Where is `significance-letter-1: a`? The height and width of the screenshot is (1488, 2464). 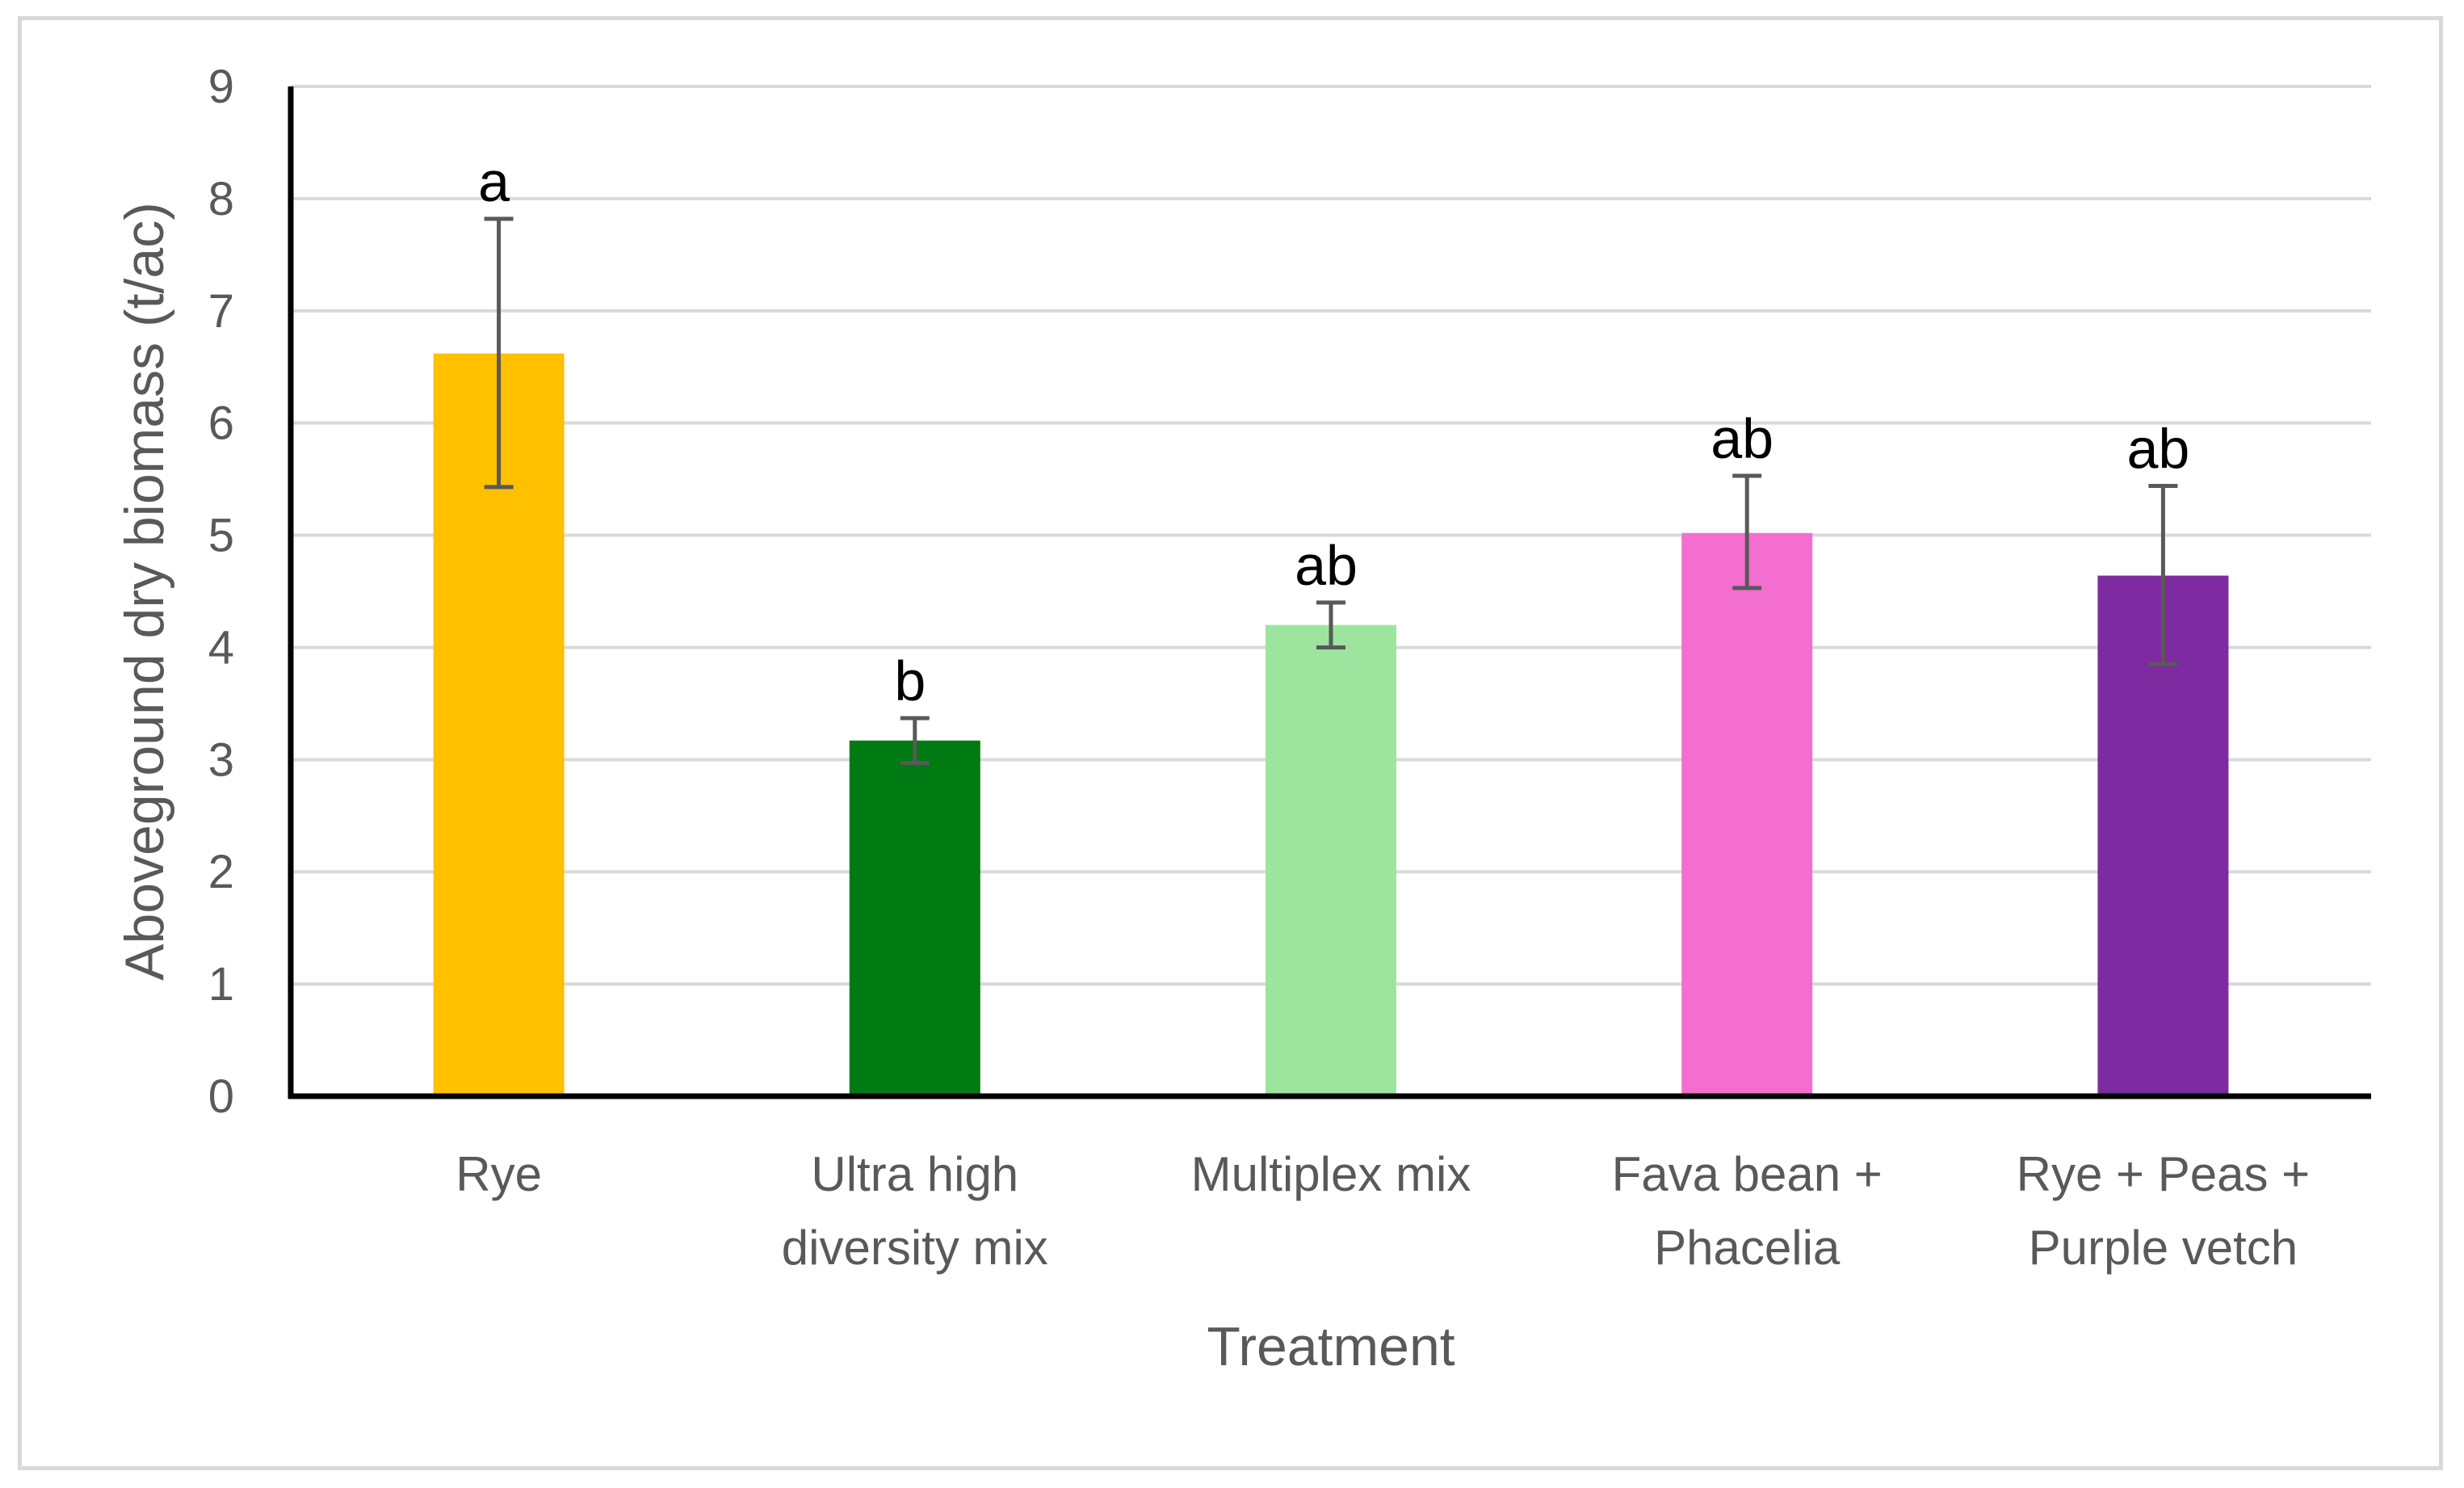 significance-letter-1: a is located at coordinates (494, 181).